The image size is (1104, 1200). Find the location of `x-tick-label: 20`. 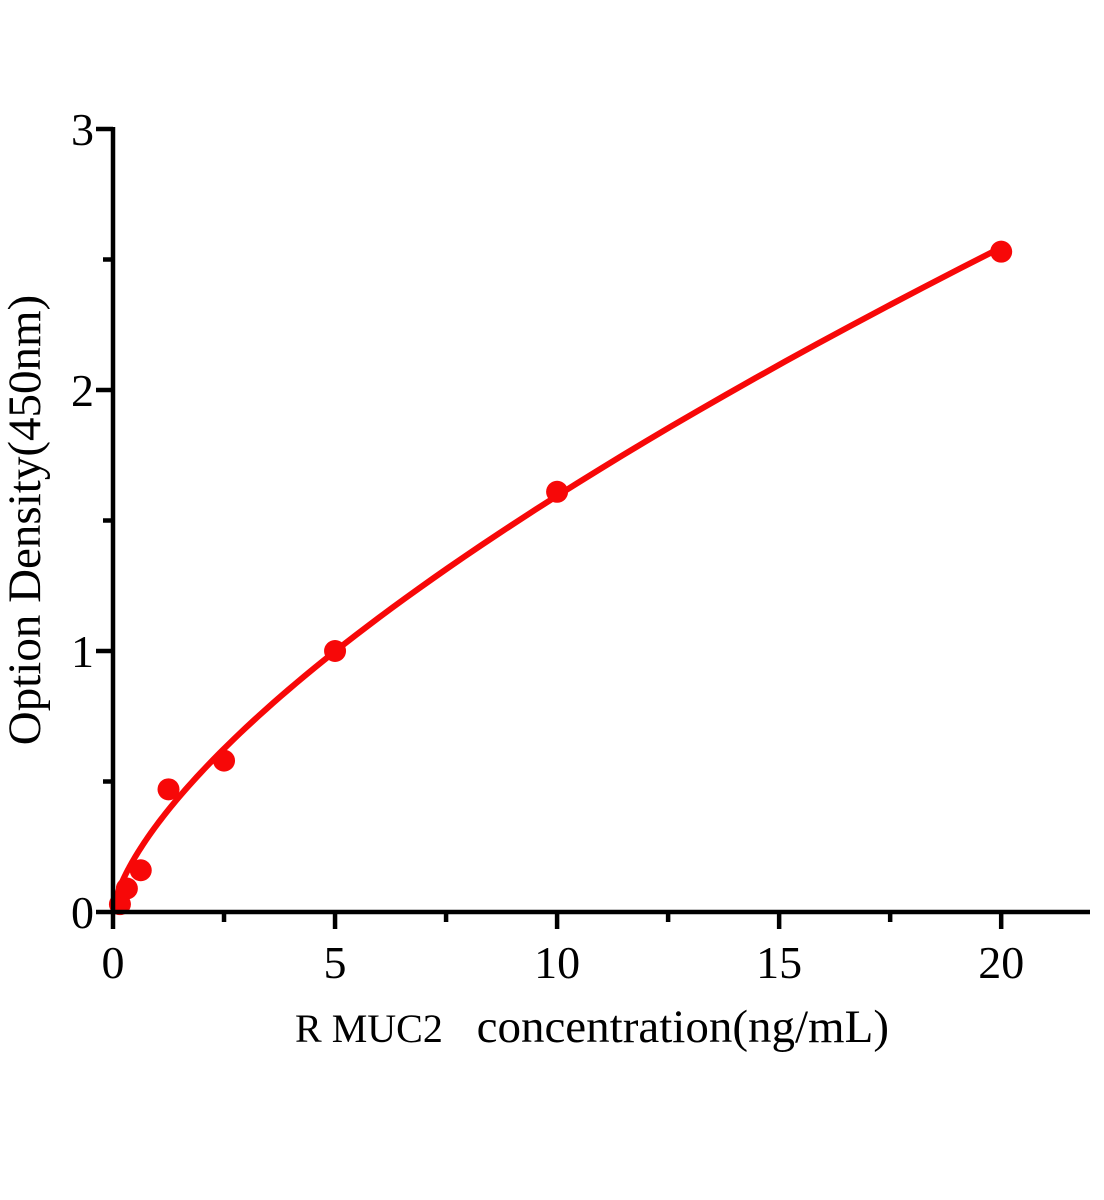

x-tick-label: 20 is located at coordinates (1001, 962).